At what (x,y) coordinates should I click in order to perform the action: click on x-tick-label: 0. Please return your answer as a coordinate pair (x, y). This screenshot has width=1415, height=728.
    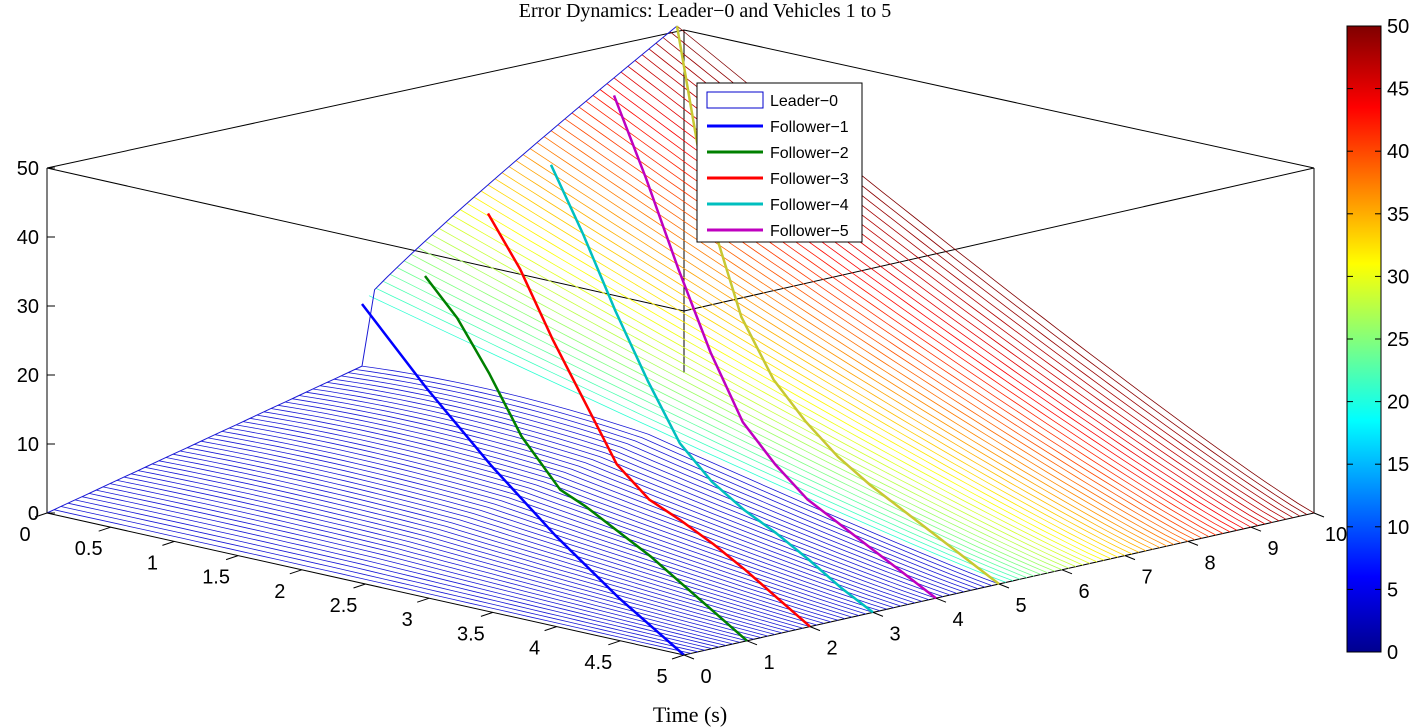
    Looking at the image, I should click on (24, 535).